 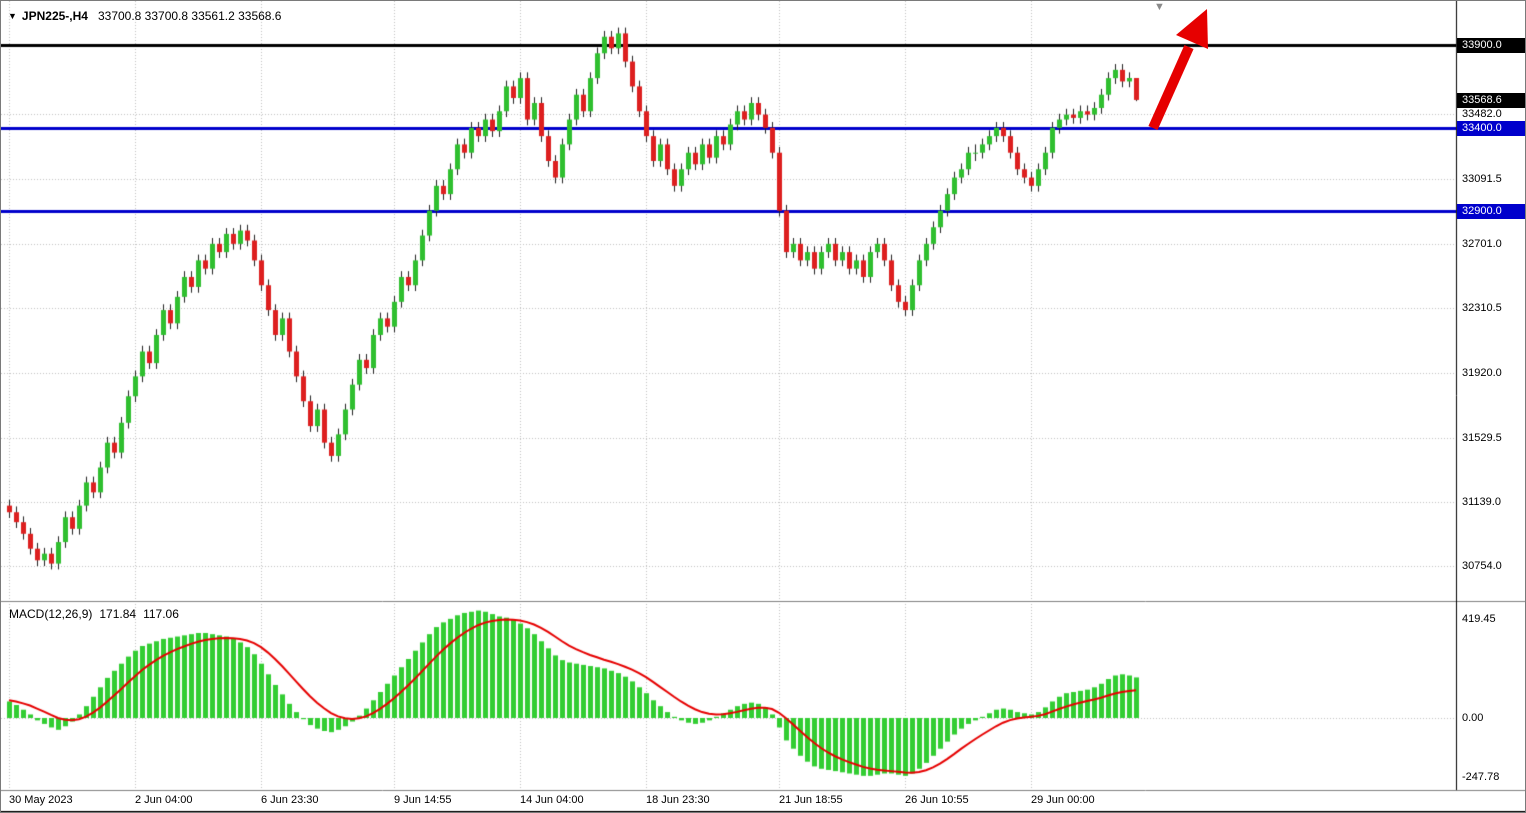 What do you see at coordinates (811, 800) in the screenshot?
I see `time-axis-label: 21 Jun 18:55` at bounding box center [811, 800].